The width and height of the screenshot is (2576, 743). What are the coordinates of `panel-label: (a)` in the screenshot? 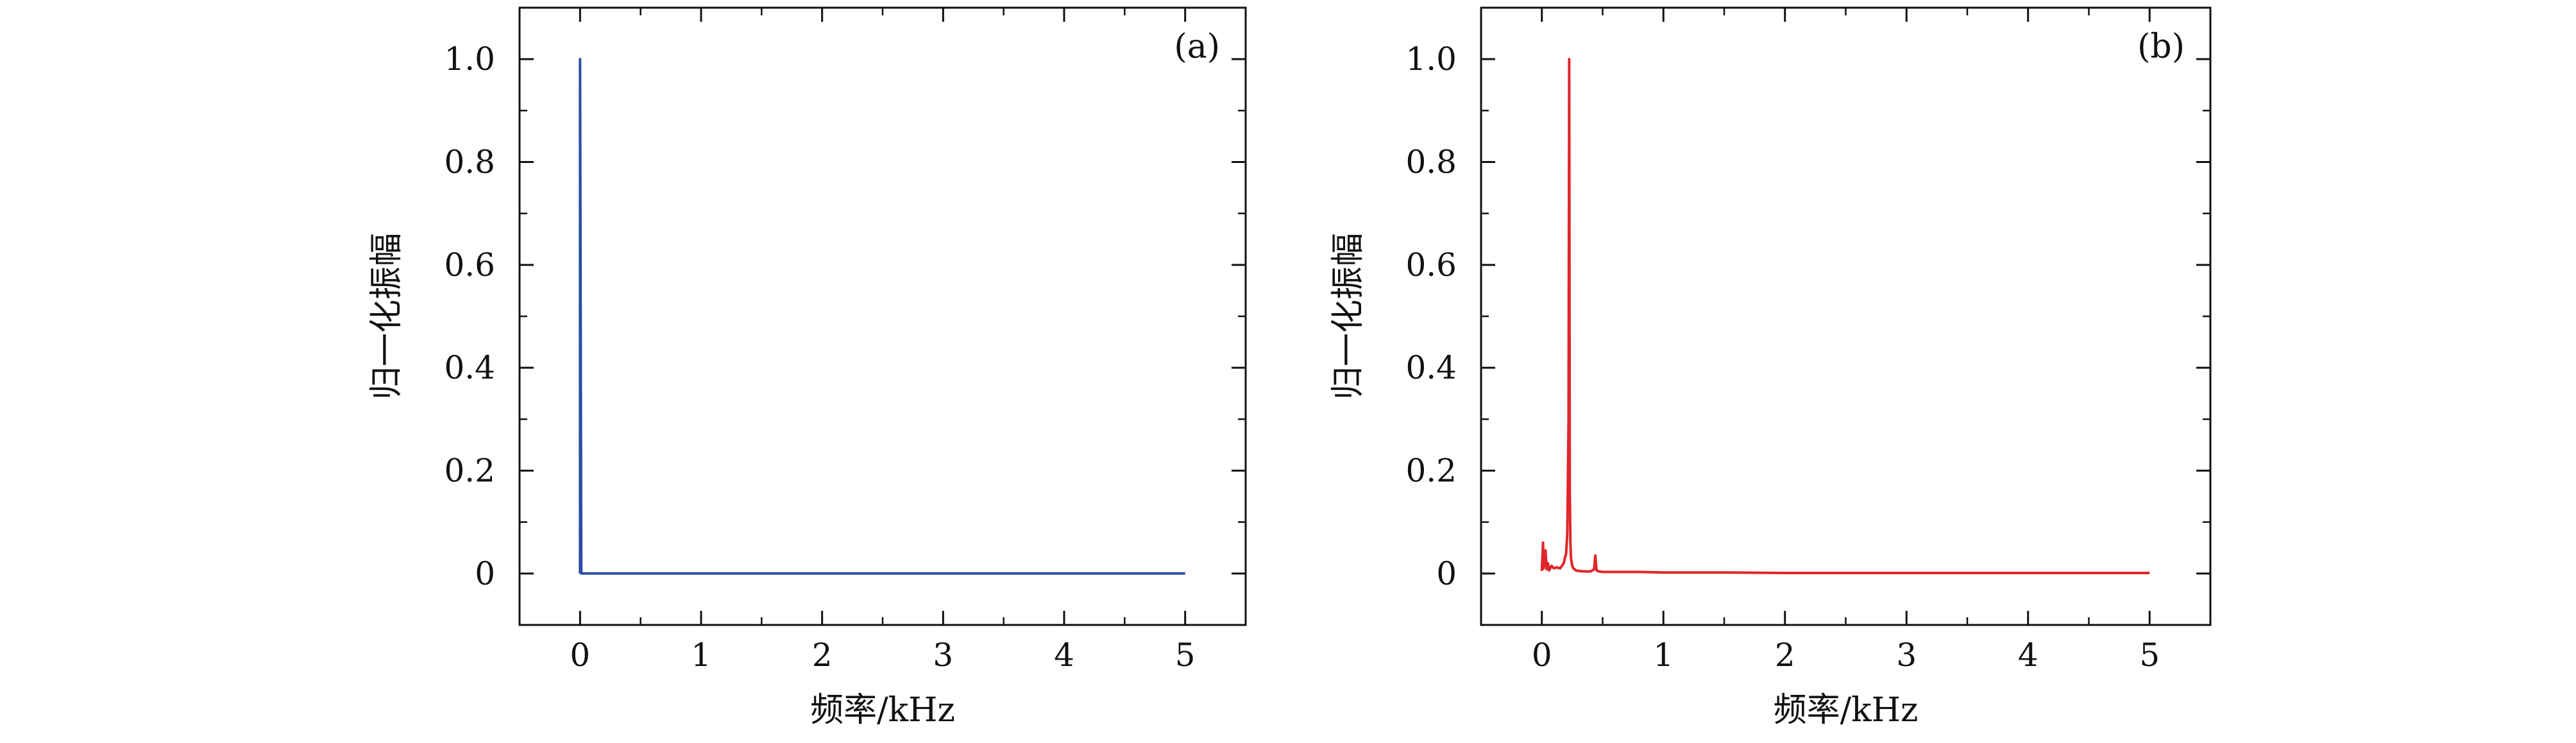 It's located at (1197, 47).